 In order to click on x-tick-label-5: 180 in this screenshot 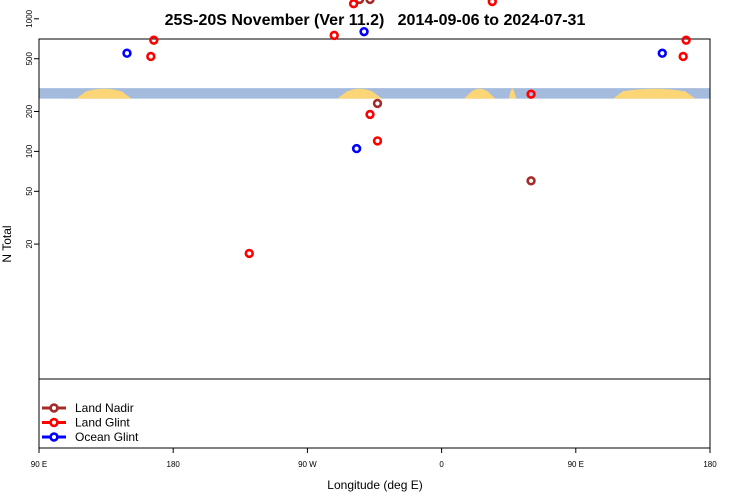, I will do `click(710, 464)`.